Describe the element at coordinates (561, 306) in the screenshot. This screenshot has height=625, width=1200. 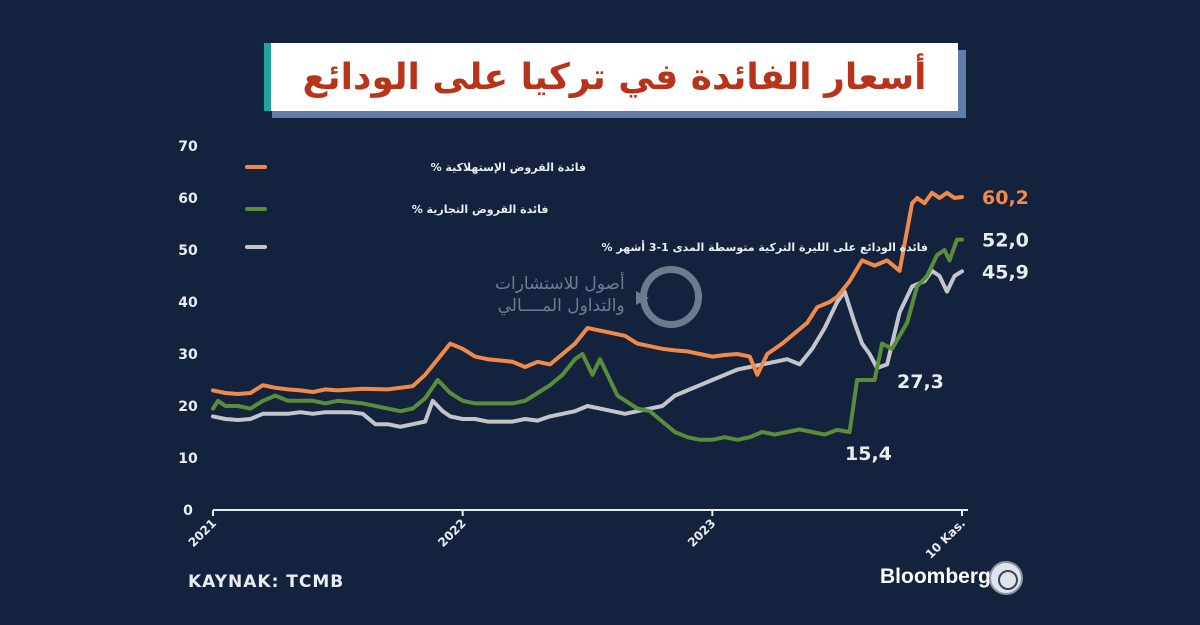
I see `watermark-line-2: والتداول المــــالي` at that location.